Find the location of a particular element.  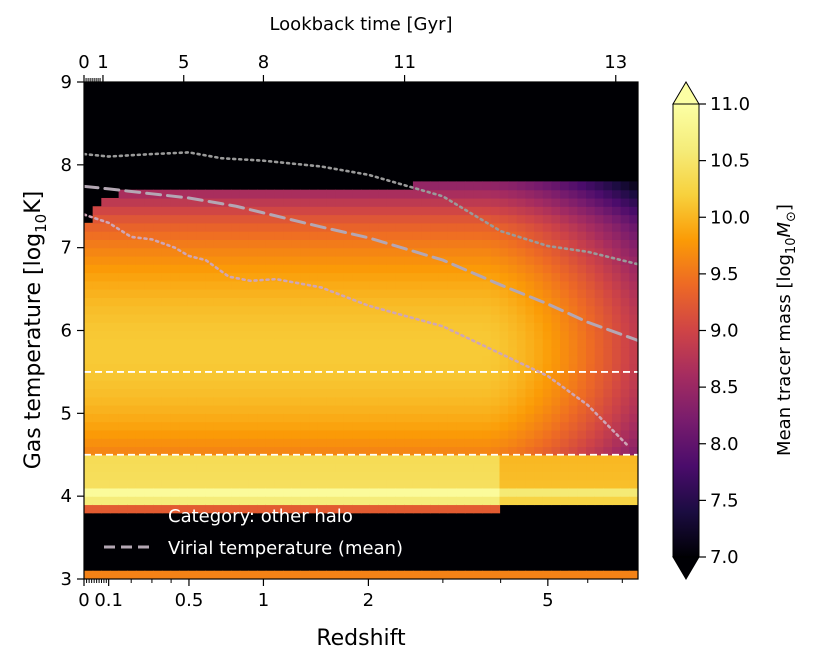

y-axis-title-main: Gas temperature [log is located at coordinates (33, 351).